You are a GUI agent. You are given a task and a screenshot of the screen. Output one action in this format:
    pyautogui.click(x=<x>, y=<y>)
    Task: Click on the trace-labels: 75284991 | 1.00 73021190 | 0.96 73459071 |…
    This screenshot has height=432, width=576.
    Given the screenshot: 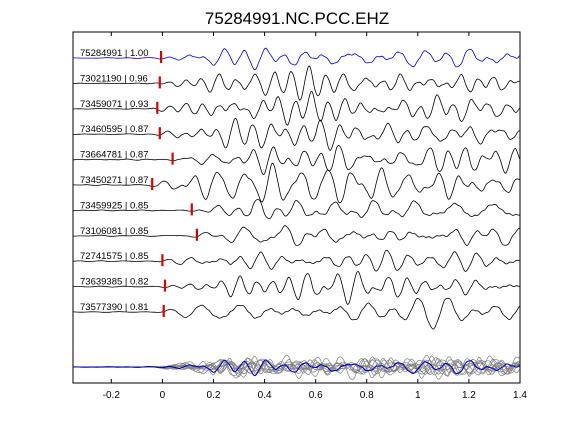 What is the action you would take?
    pyautogui.click(x=114, y=180)
    